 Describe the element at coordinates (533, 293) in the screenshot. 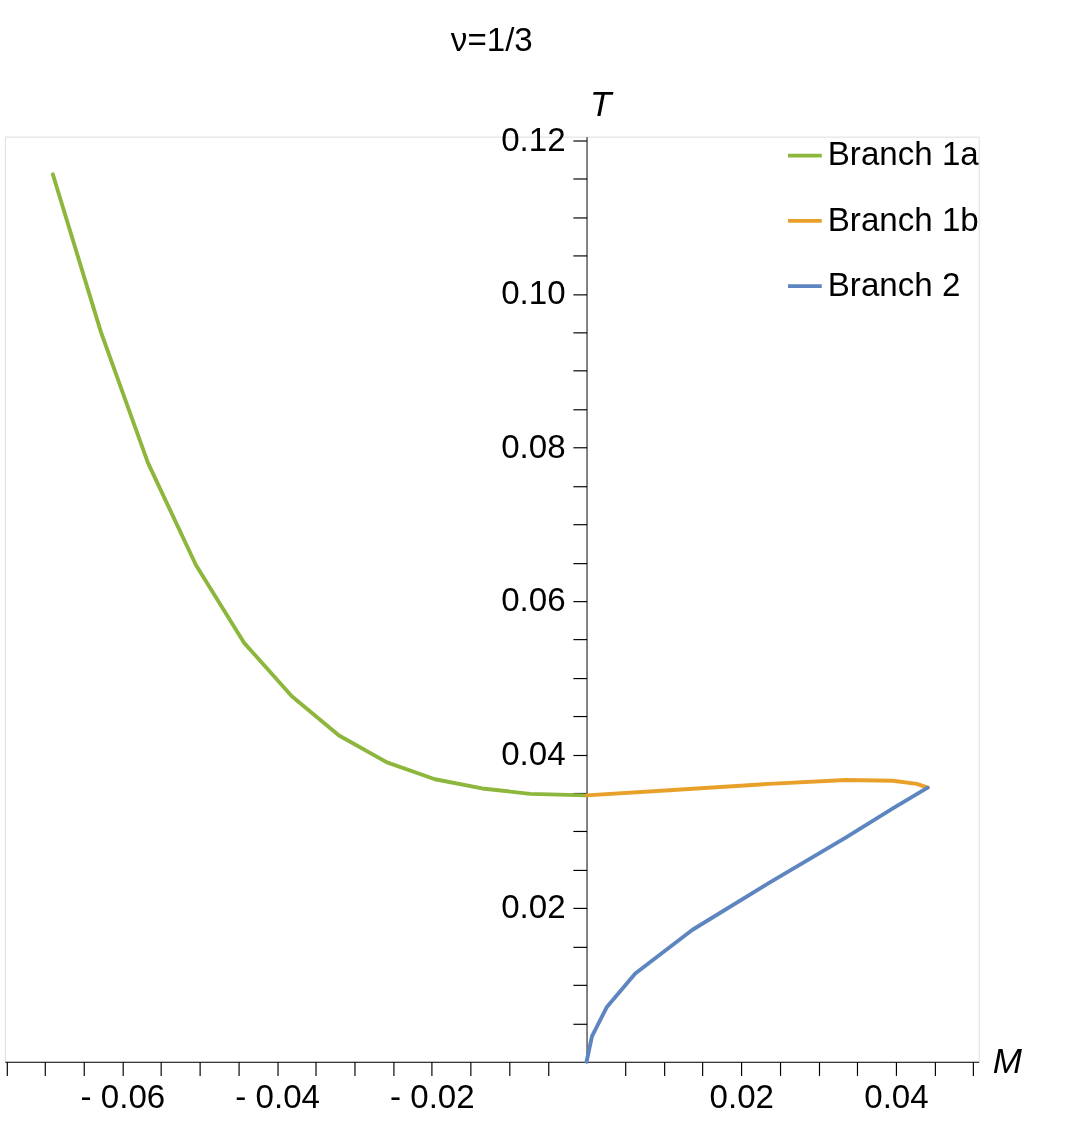

I see `y-tick-label: 0.10` at that location.